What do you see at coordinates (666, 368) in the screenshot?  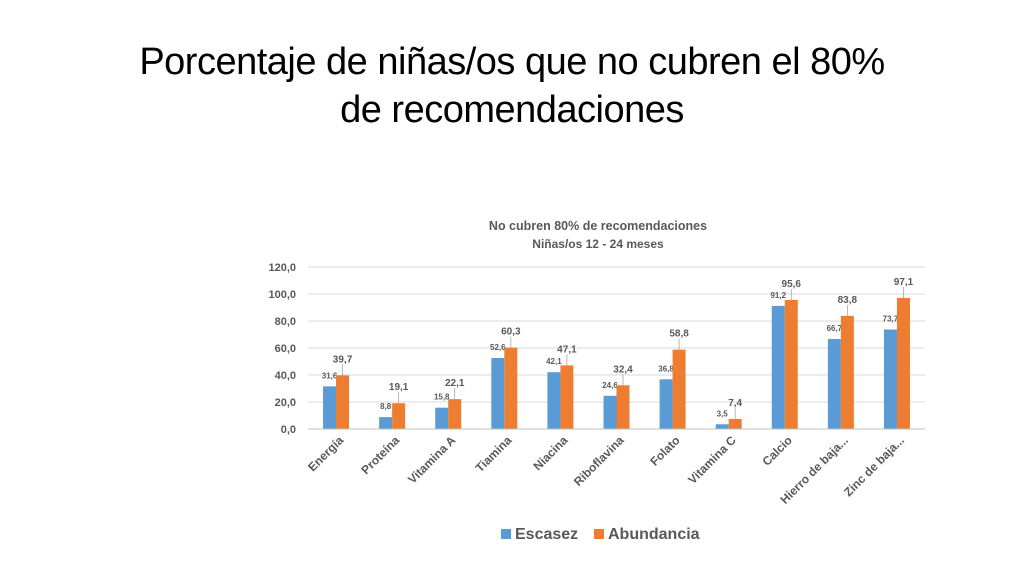 I see `data-label-escasez: 36,8` at bounding box center [666, 368].